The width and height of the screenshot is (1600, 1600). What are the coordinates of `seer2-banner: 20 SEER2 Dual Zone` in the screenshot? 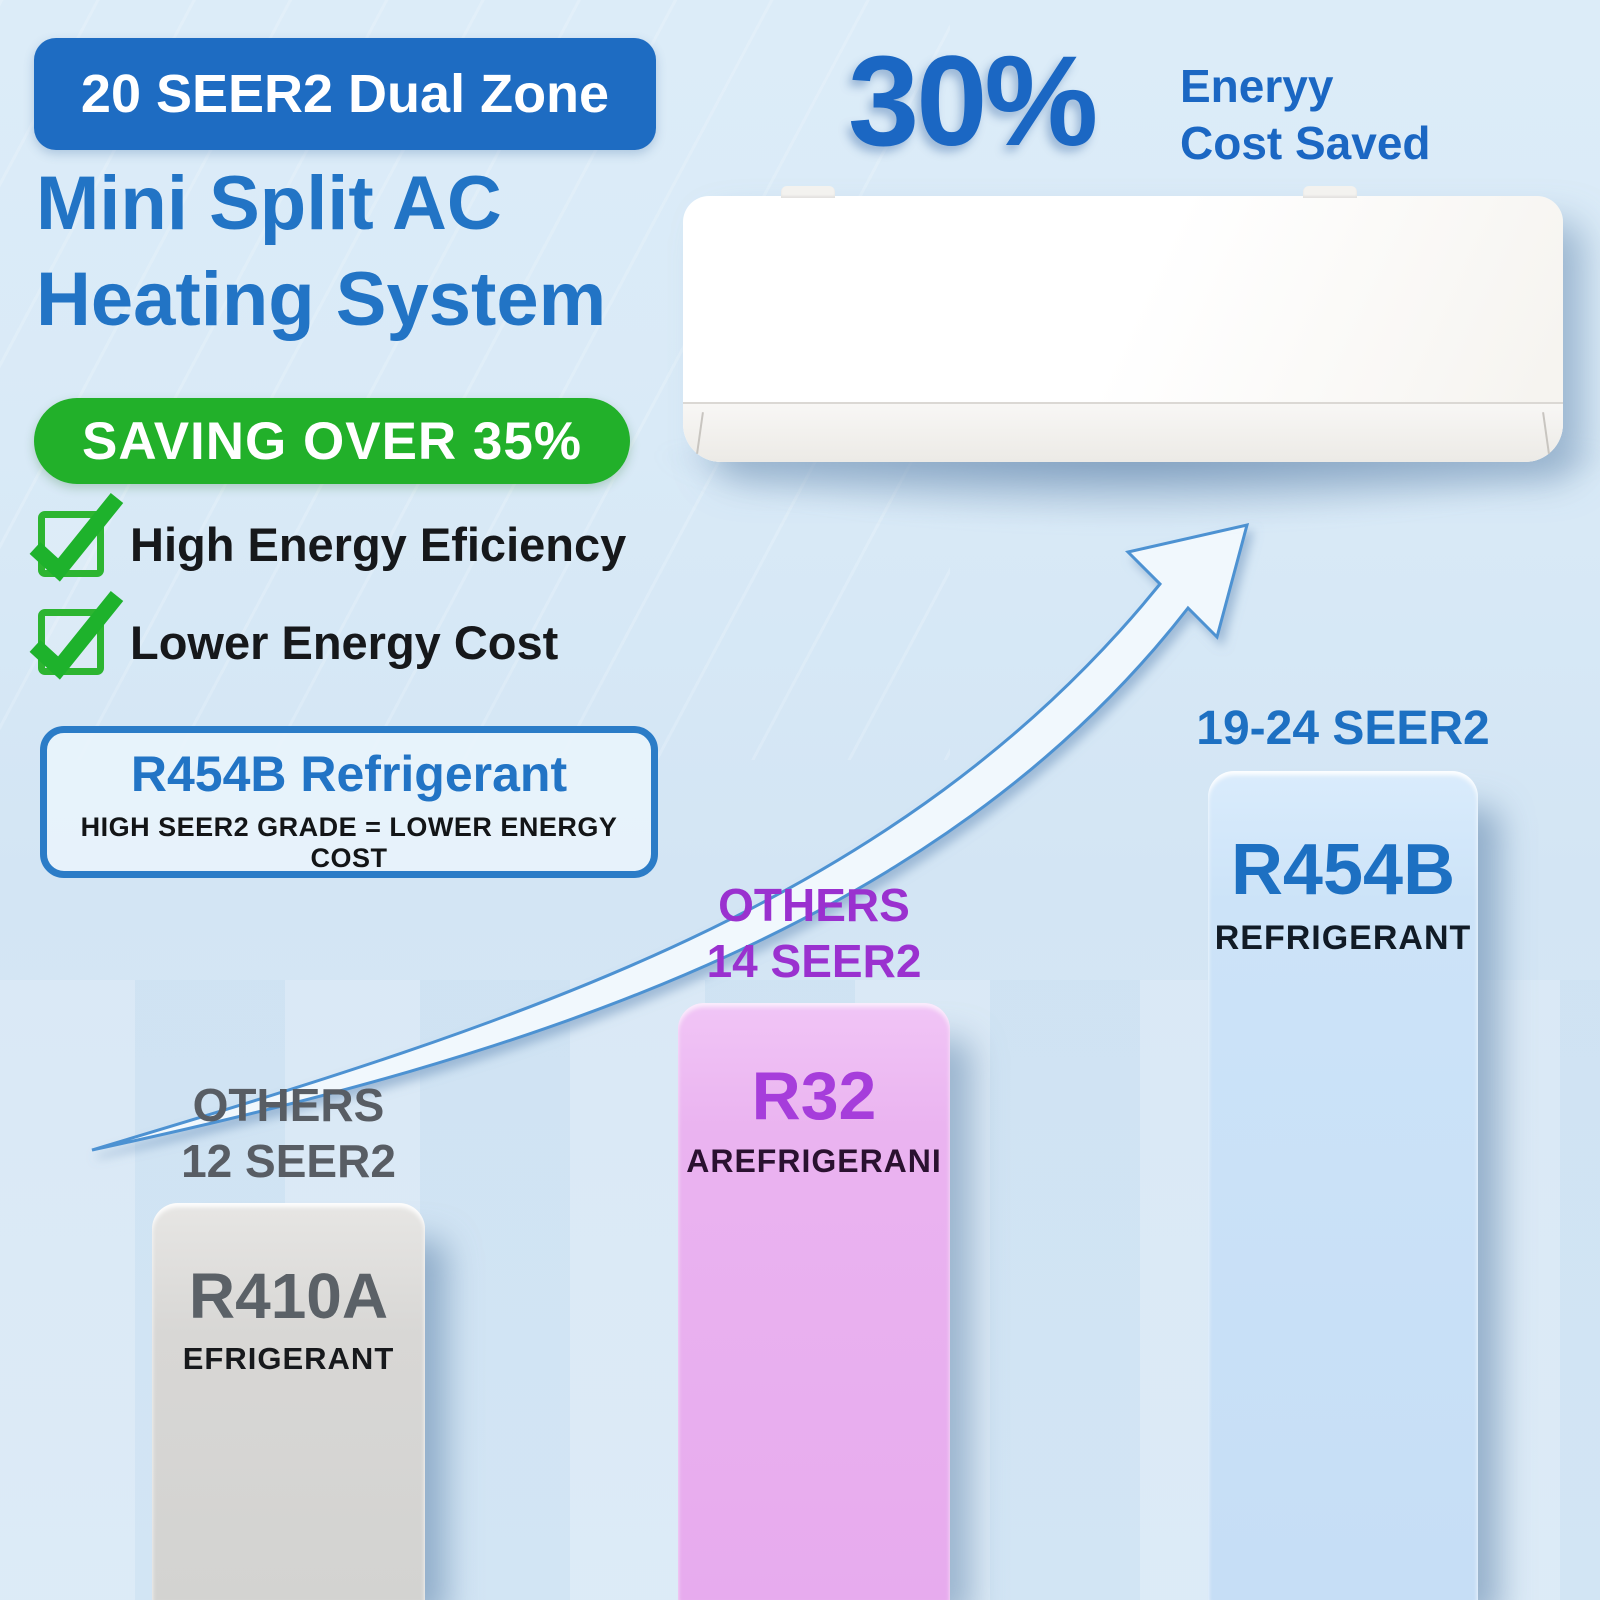 It's located at (345, 94).